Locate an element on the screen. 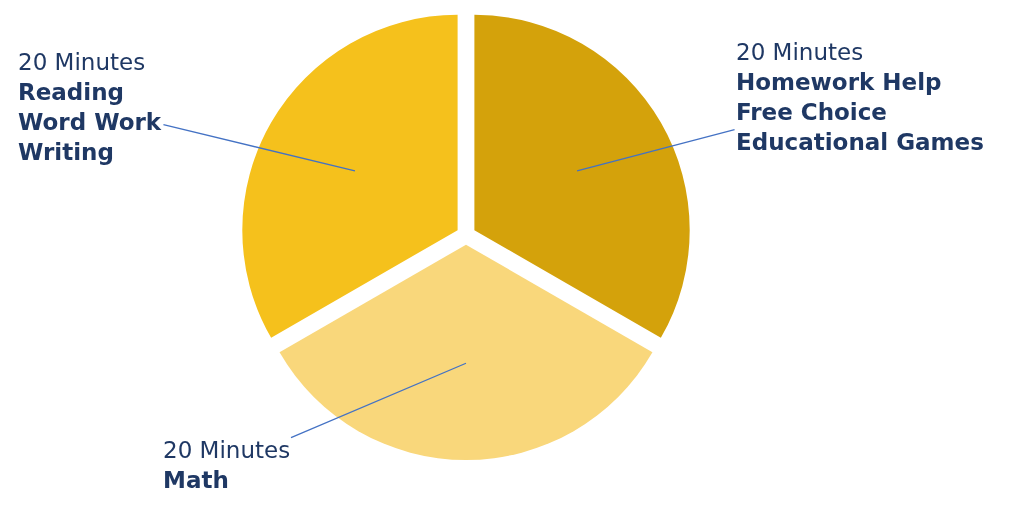 This screenshot has width=1024, height=505. slice-label: Homework Help Free Choice Educational Games is located at coordinates (860, 111).